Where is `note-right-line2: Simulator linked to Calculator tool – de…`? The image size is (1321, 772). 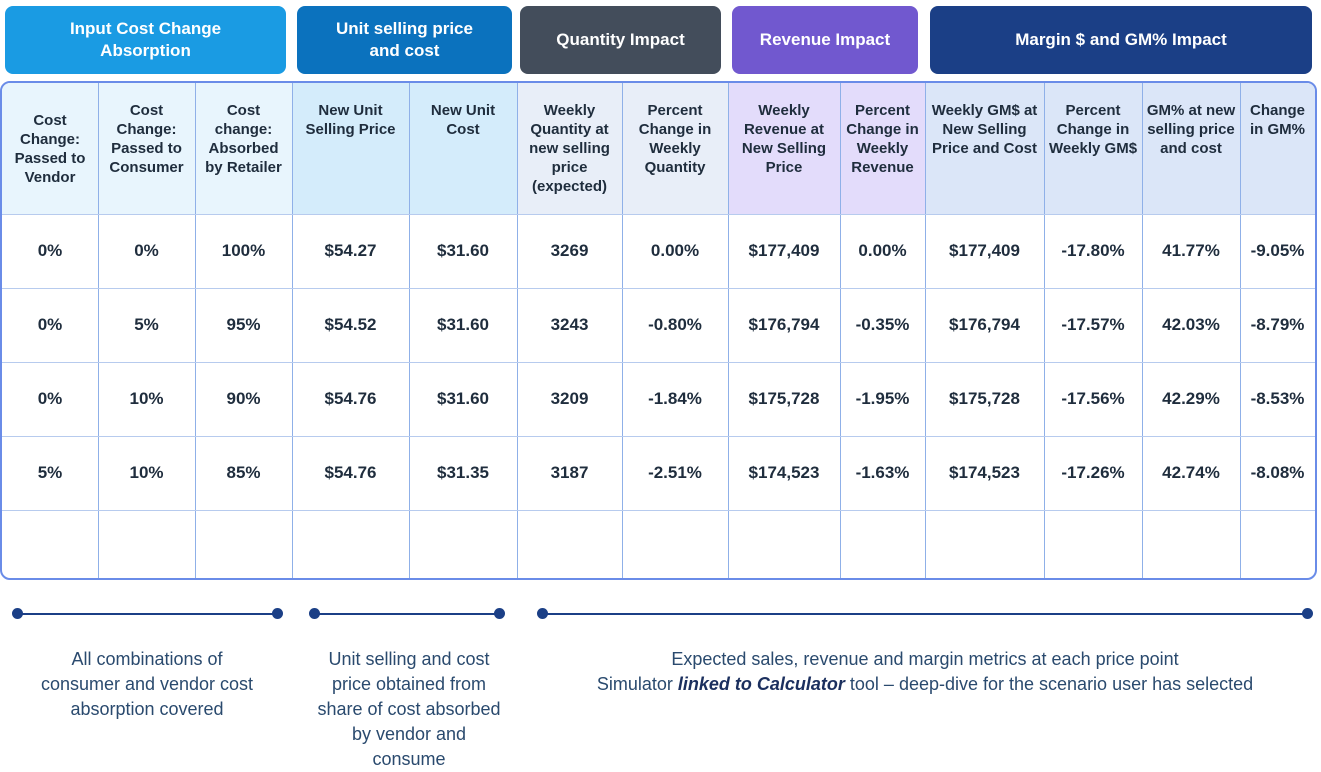 note-right-line2: Simulator linked to Calculator tool – de… is located at coordinates (925, 684).